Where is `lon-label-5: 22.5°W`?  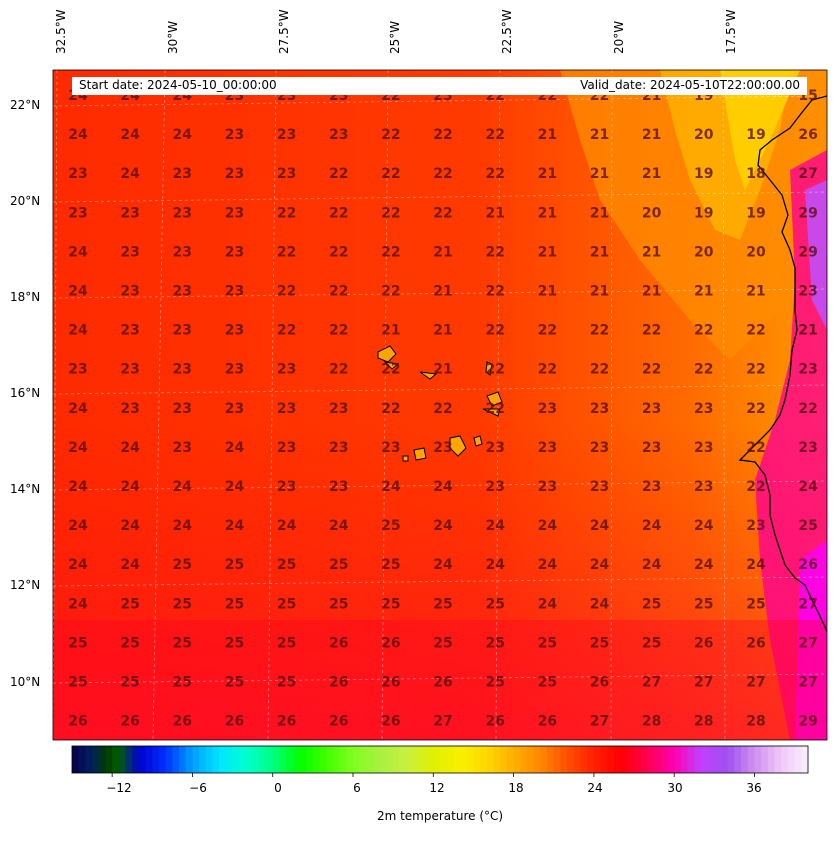
lon-label-5: 22.5°W is located at coordinates (507, 31).